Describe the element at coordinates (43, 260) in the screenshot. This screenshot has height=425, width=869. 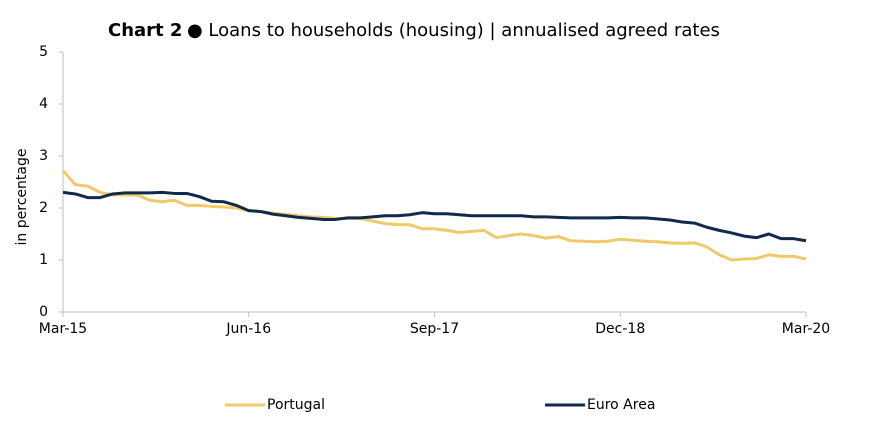
I see `y-tick-label: 1` at that location.